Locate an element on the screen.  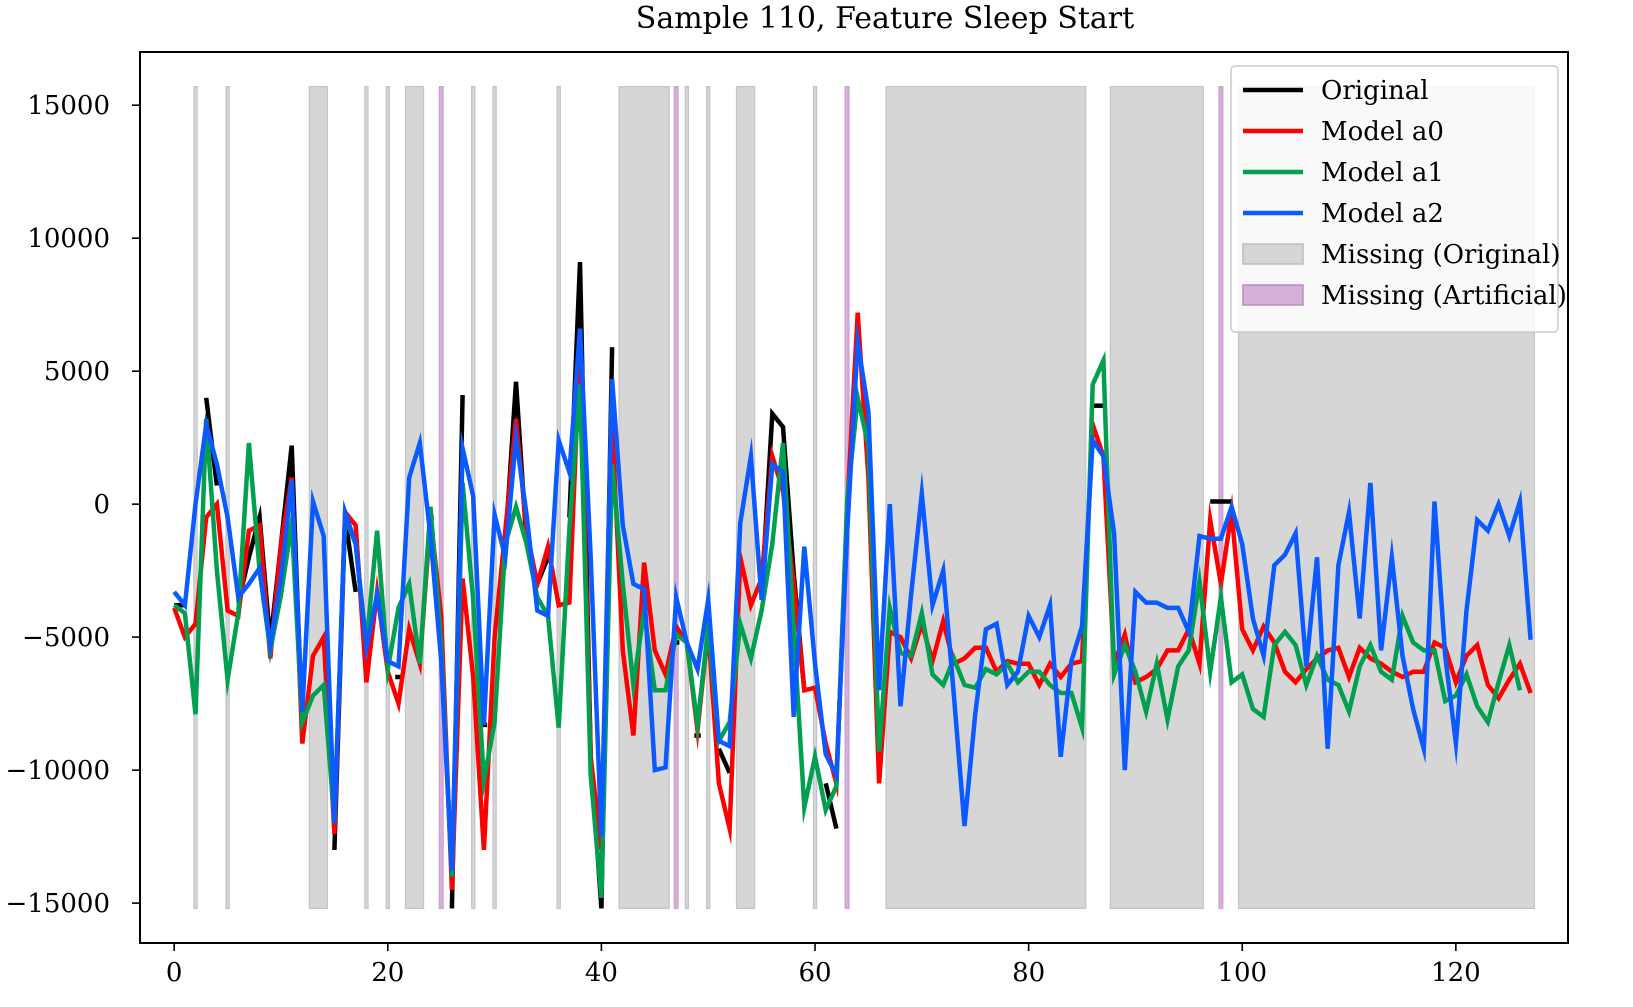
x-tick-label: 80 is located at coordinates (1028, 973).